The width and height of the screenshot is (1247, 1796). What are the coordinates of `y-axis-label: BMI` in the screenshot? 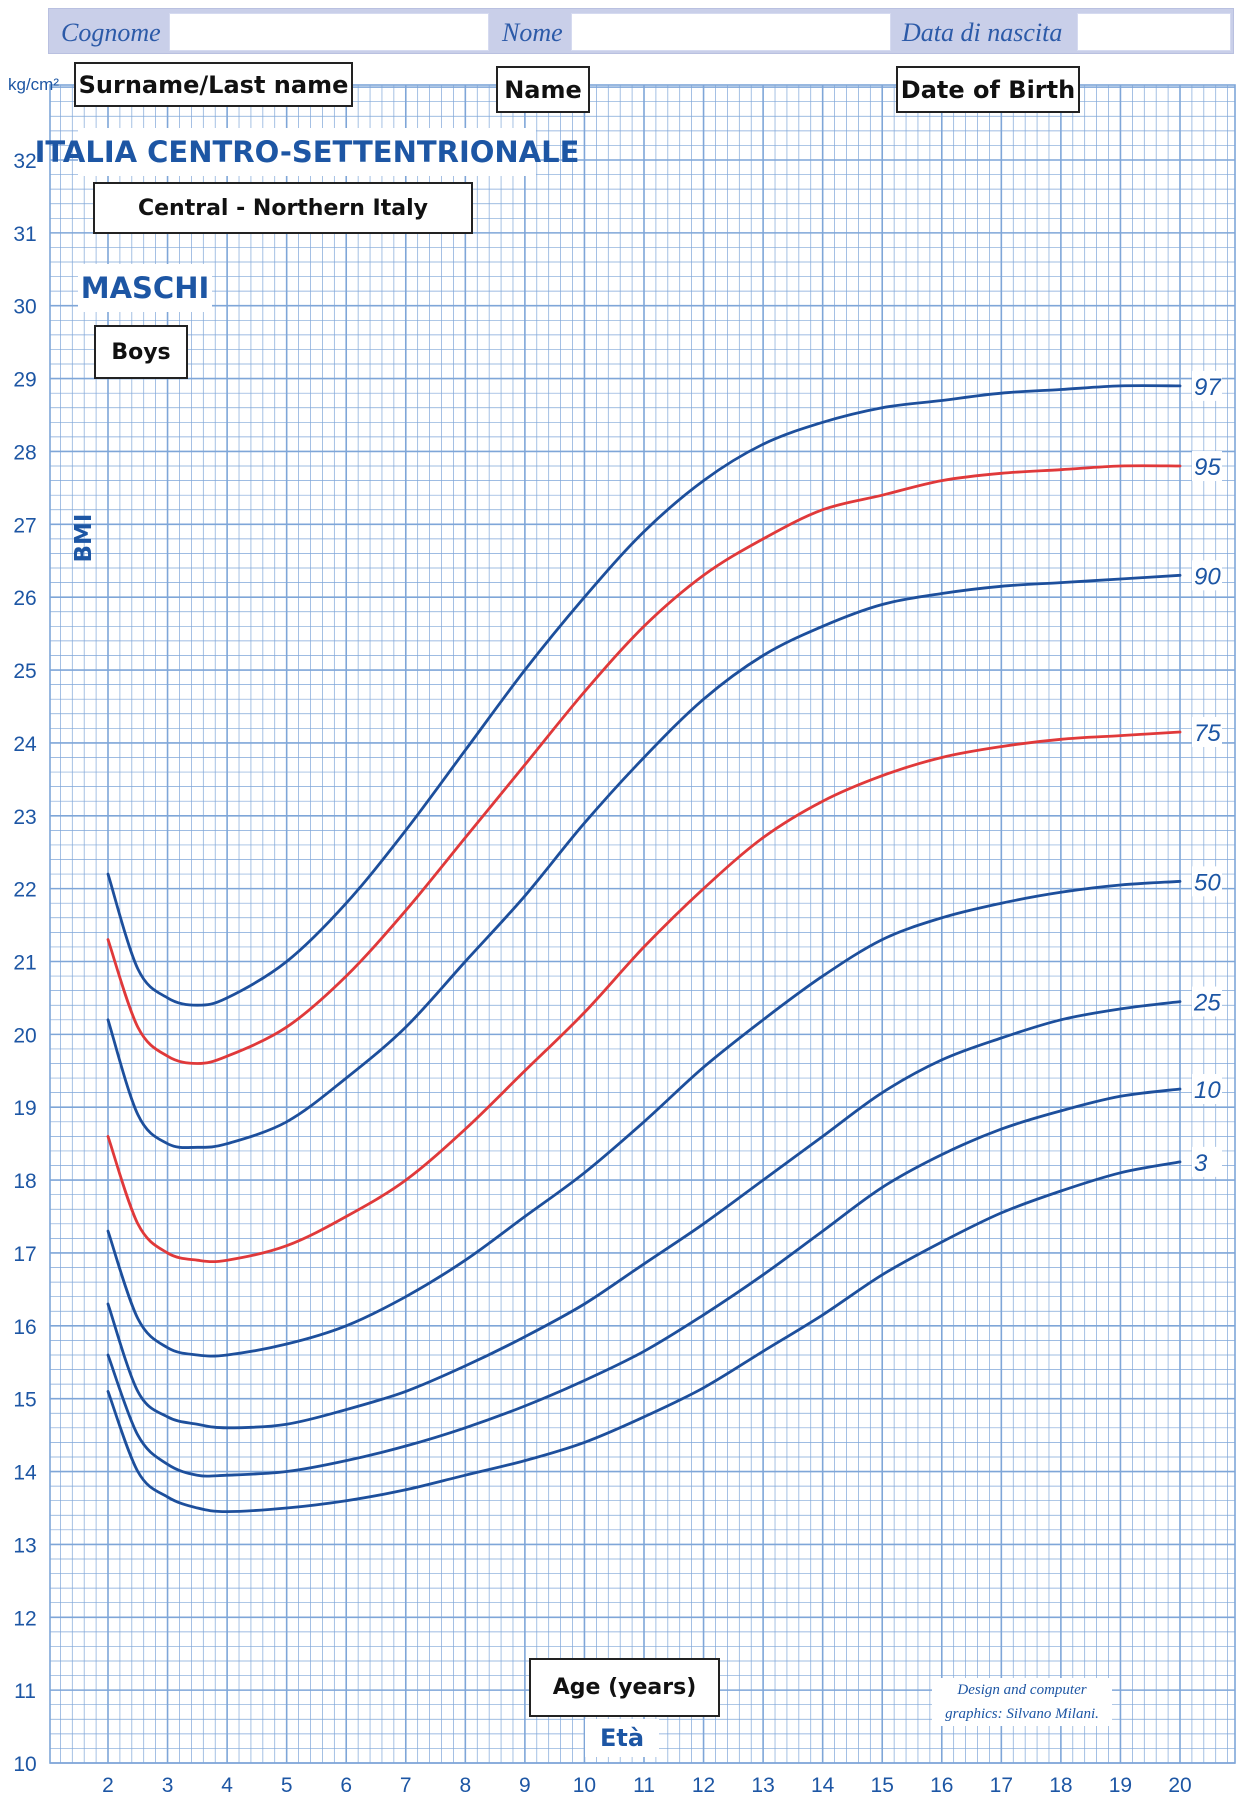 It's located at (84, 538).